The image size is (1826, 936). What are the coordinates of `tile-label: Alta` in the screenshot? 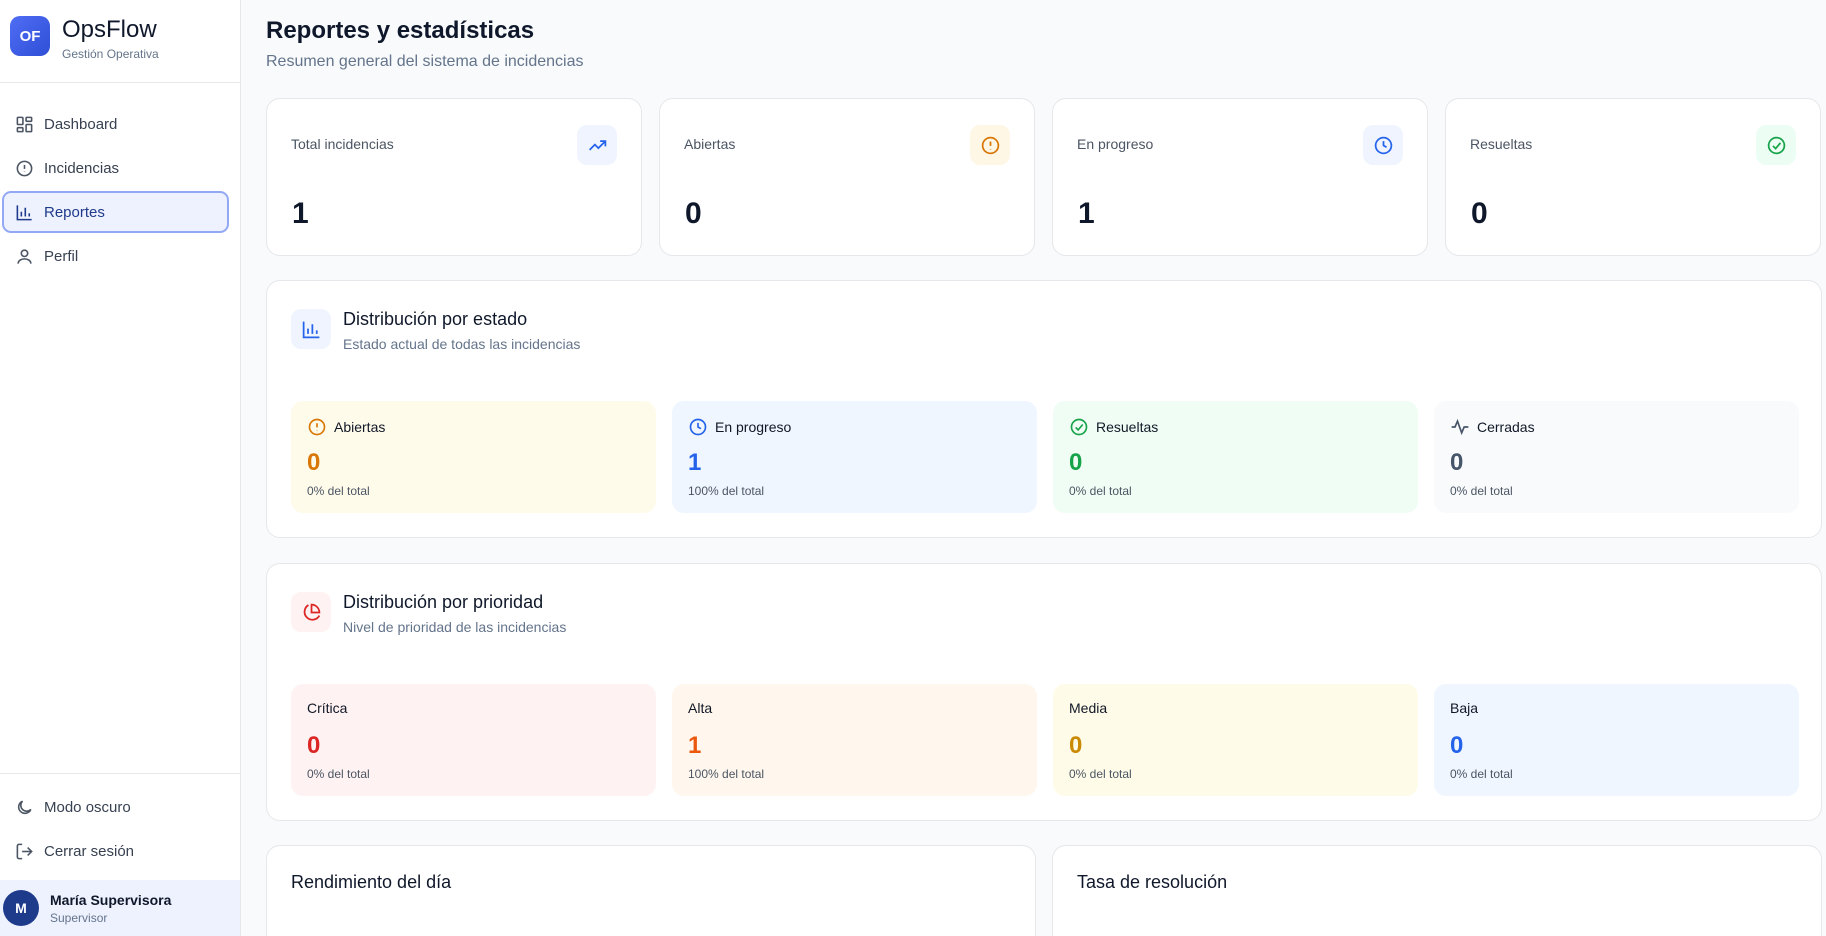 It's located at (700, 708).